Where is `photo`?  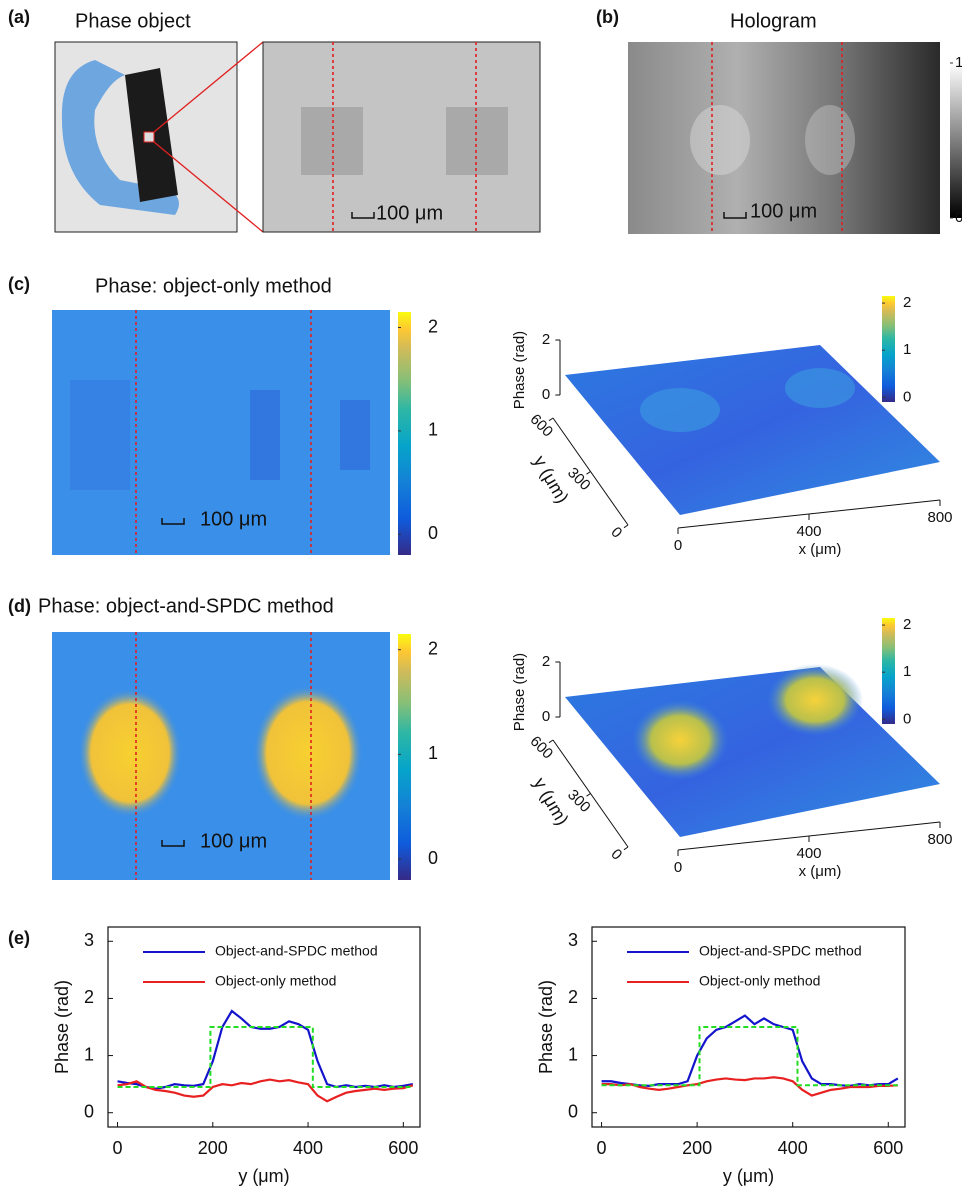 photo is located at coordinates (146, 137).